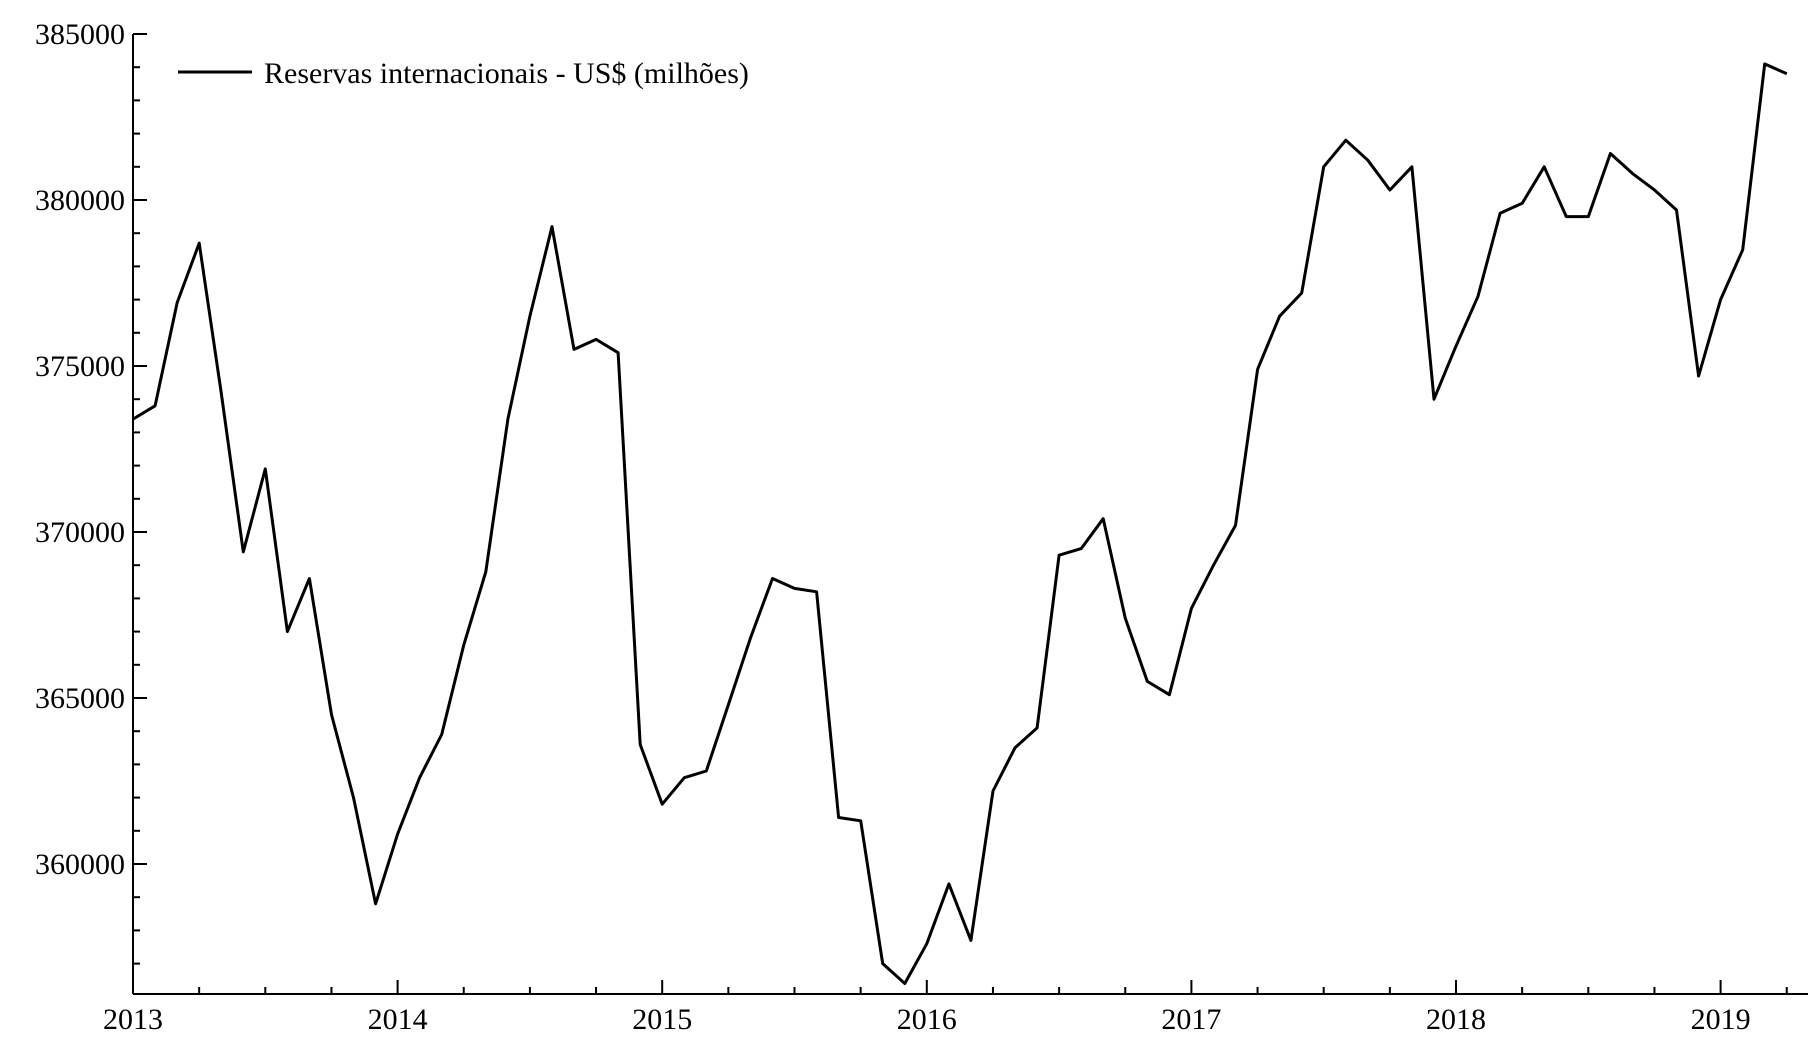 Image resolution: width=1819 pixels, height=1047 pixels. I want to click on y-tick-label: 375000, so click(80, 366).